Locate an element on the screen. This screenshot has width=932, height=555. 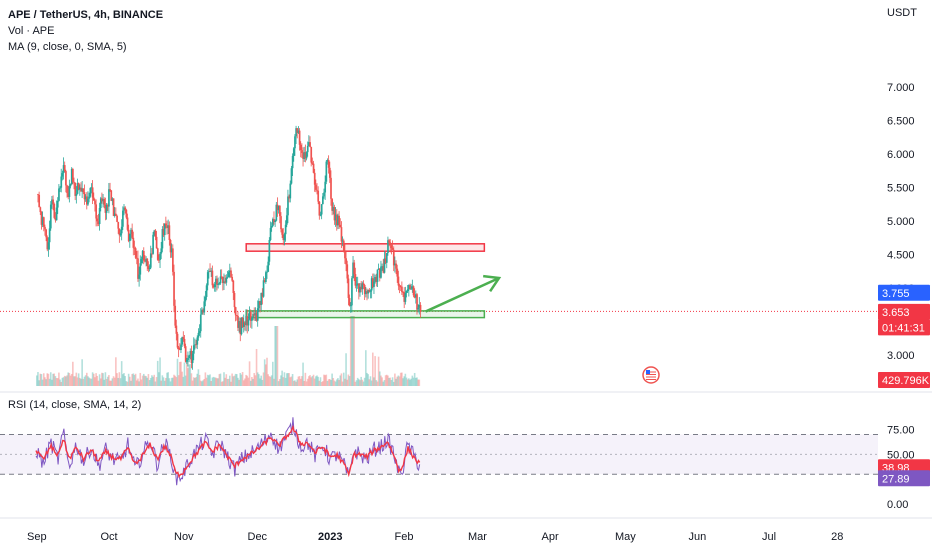
price-tick-label: 7.000 is located at coordinates (901, 88).